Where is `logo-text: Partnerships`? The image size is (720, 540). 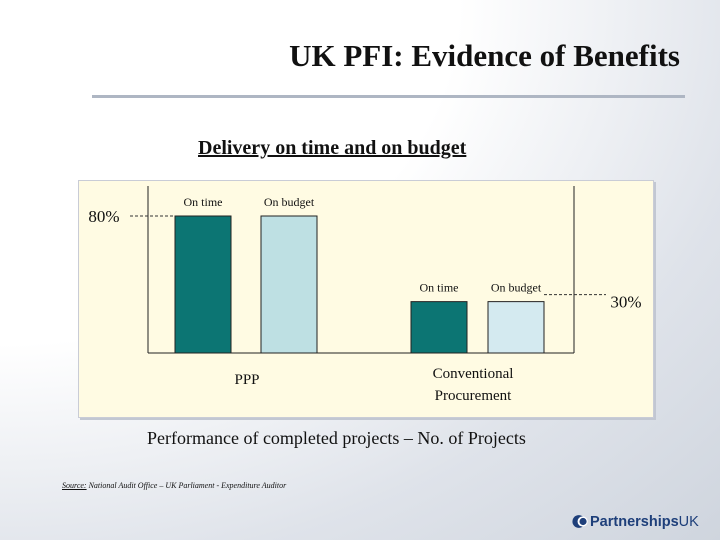
logo-text: Partnerships is located at coordinates (634, 521).